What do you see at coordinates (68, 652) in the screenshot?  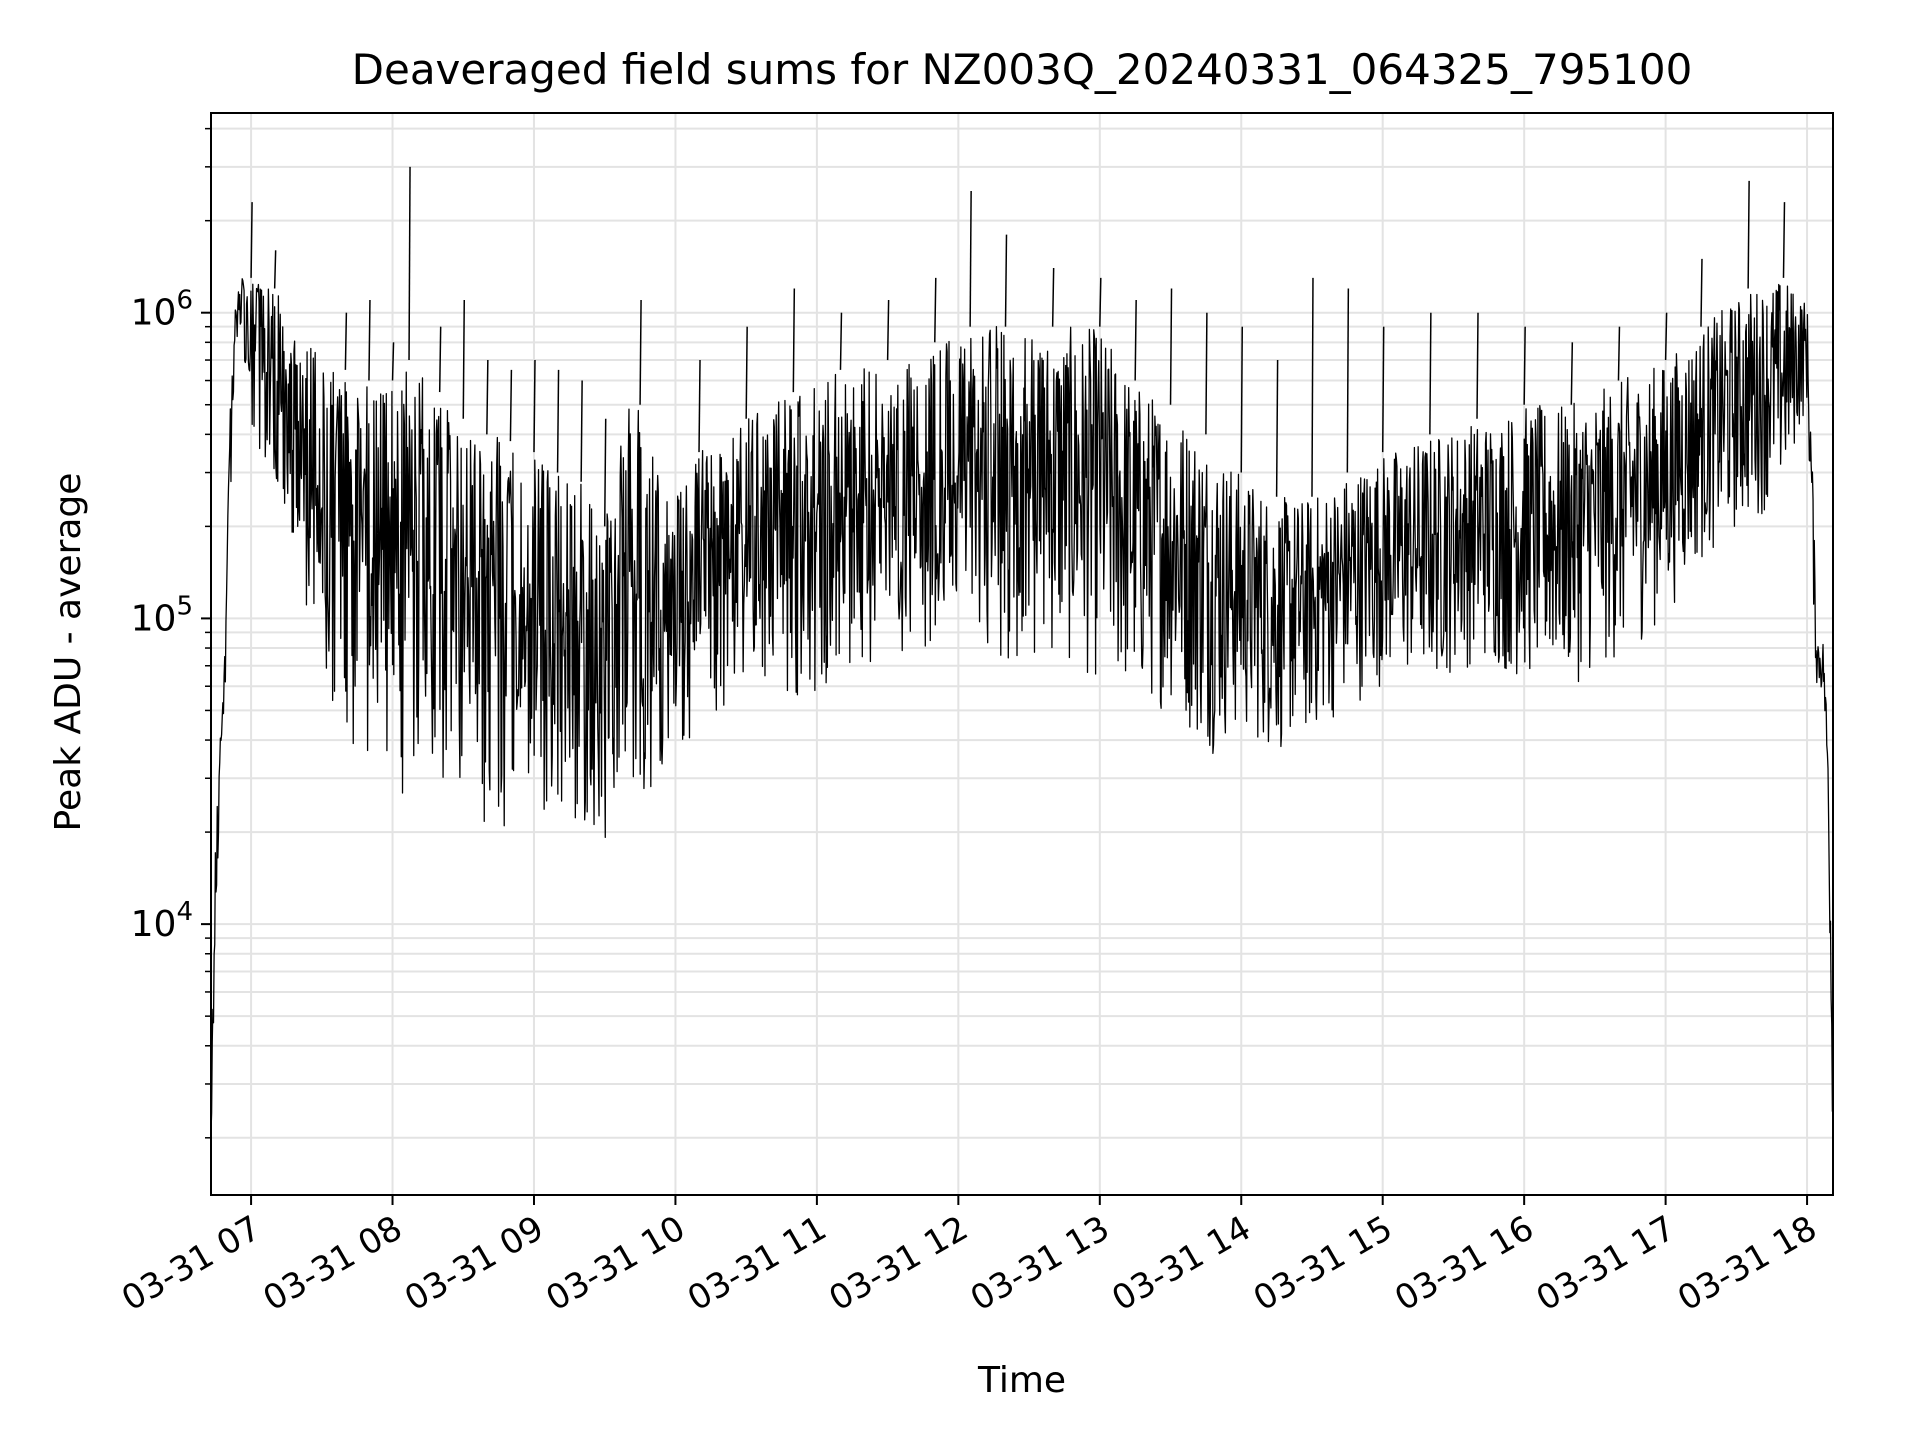 I see `y-axis-label: Peak ADU - average` at bounding box center [68, 652].